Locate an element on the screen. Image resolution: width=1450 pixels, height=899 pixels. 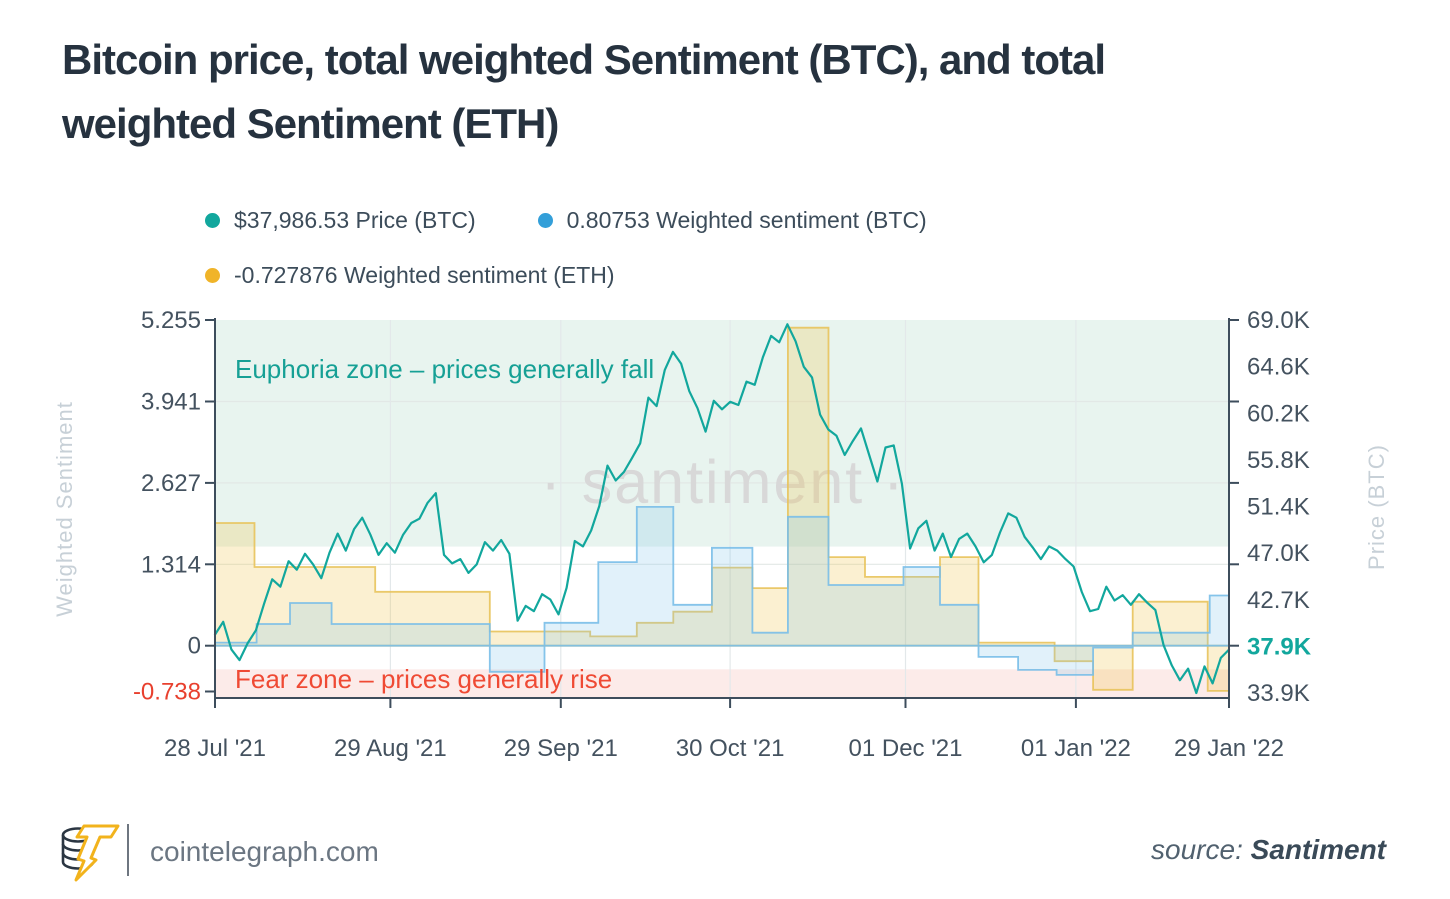
sentiment-btc-dot-icon is located at coordinates (545, 220).